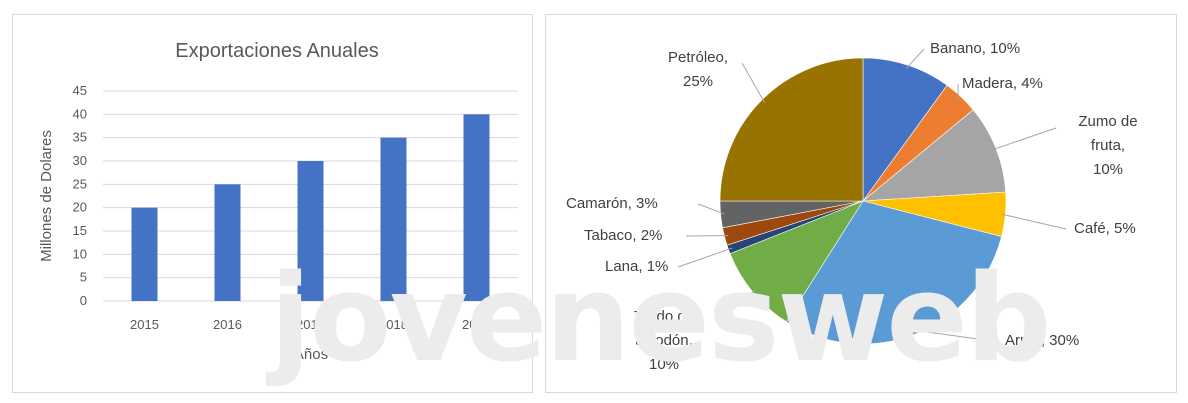 Image resolution: width=1188 pixels, height=403 pixels. What do you see at coordinates (476, 324) in the screenshot?
I see `x-tick-label: 2019` at bounding box center [476, 324].